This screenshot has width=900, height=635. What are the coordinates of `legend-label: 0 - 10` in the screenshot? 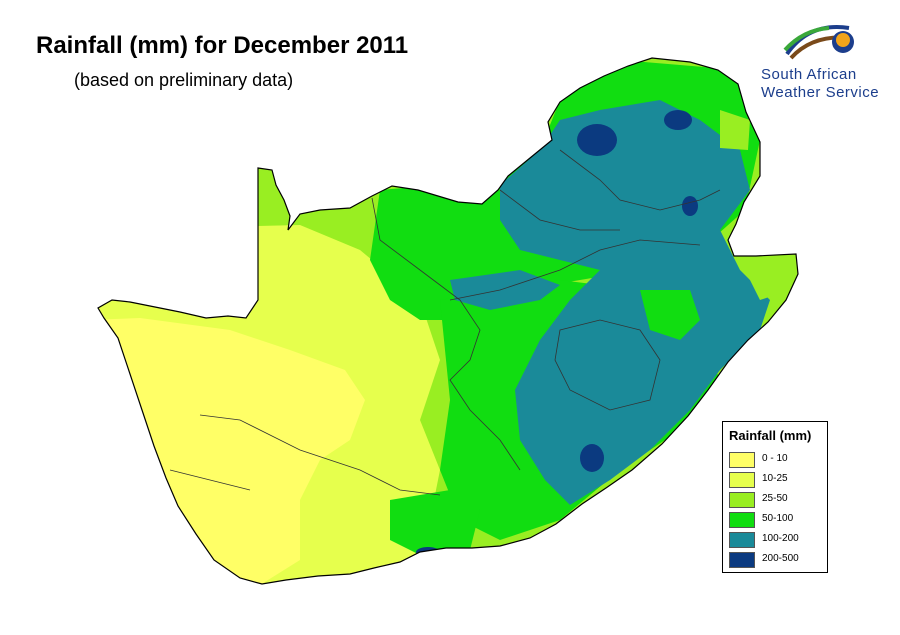 It's located at (775, 458).